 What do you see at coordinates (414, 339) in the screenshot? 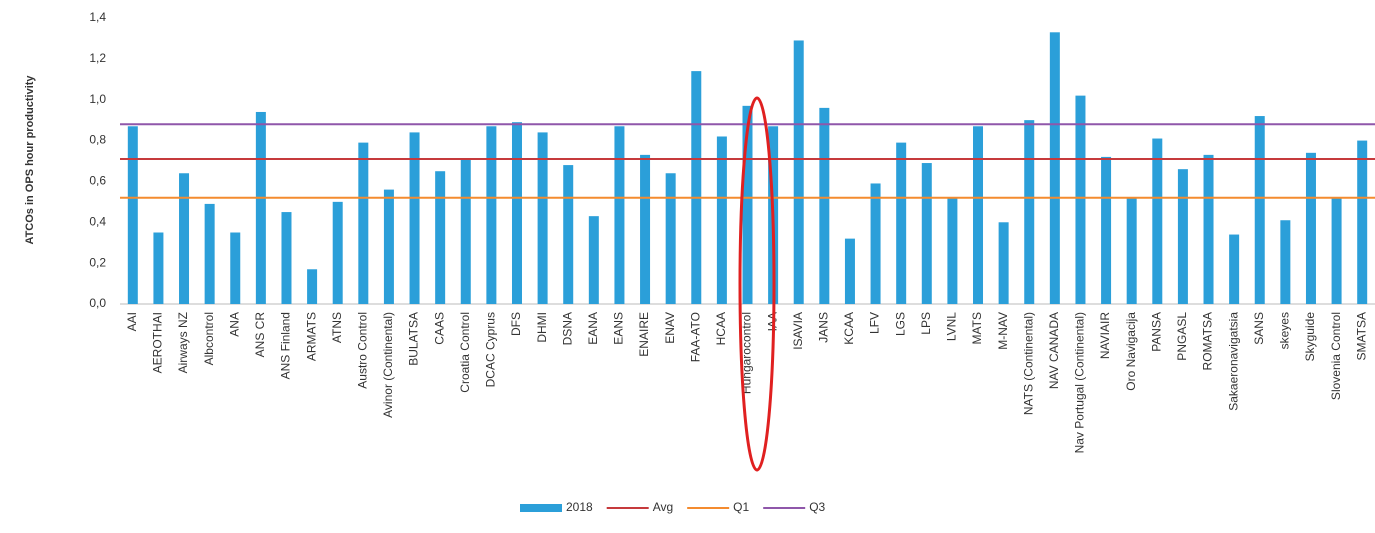
I see `x-tick-label: BULATSA` at bounding box center [414, 339].